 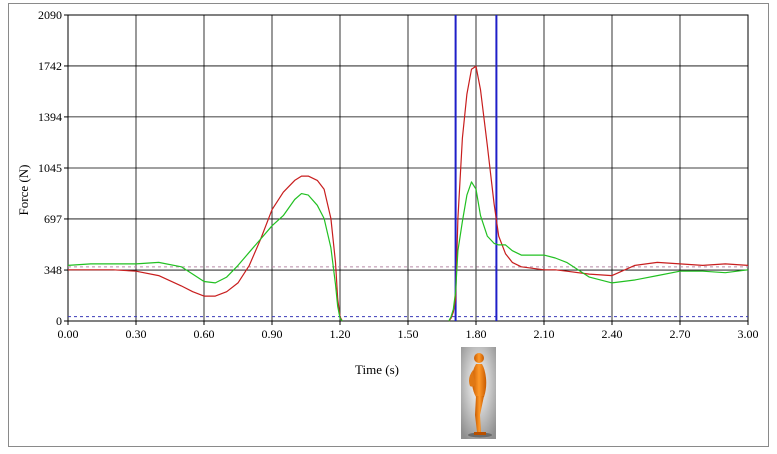 What do you see at coordinates (59, 321) in the screenshot?
I see `y-tick-label: 0` at bounding box center [59, 321].